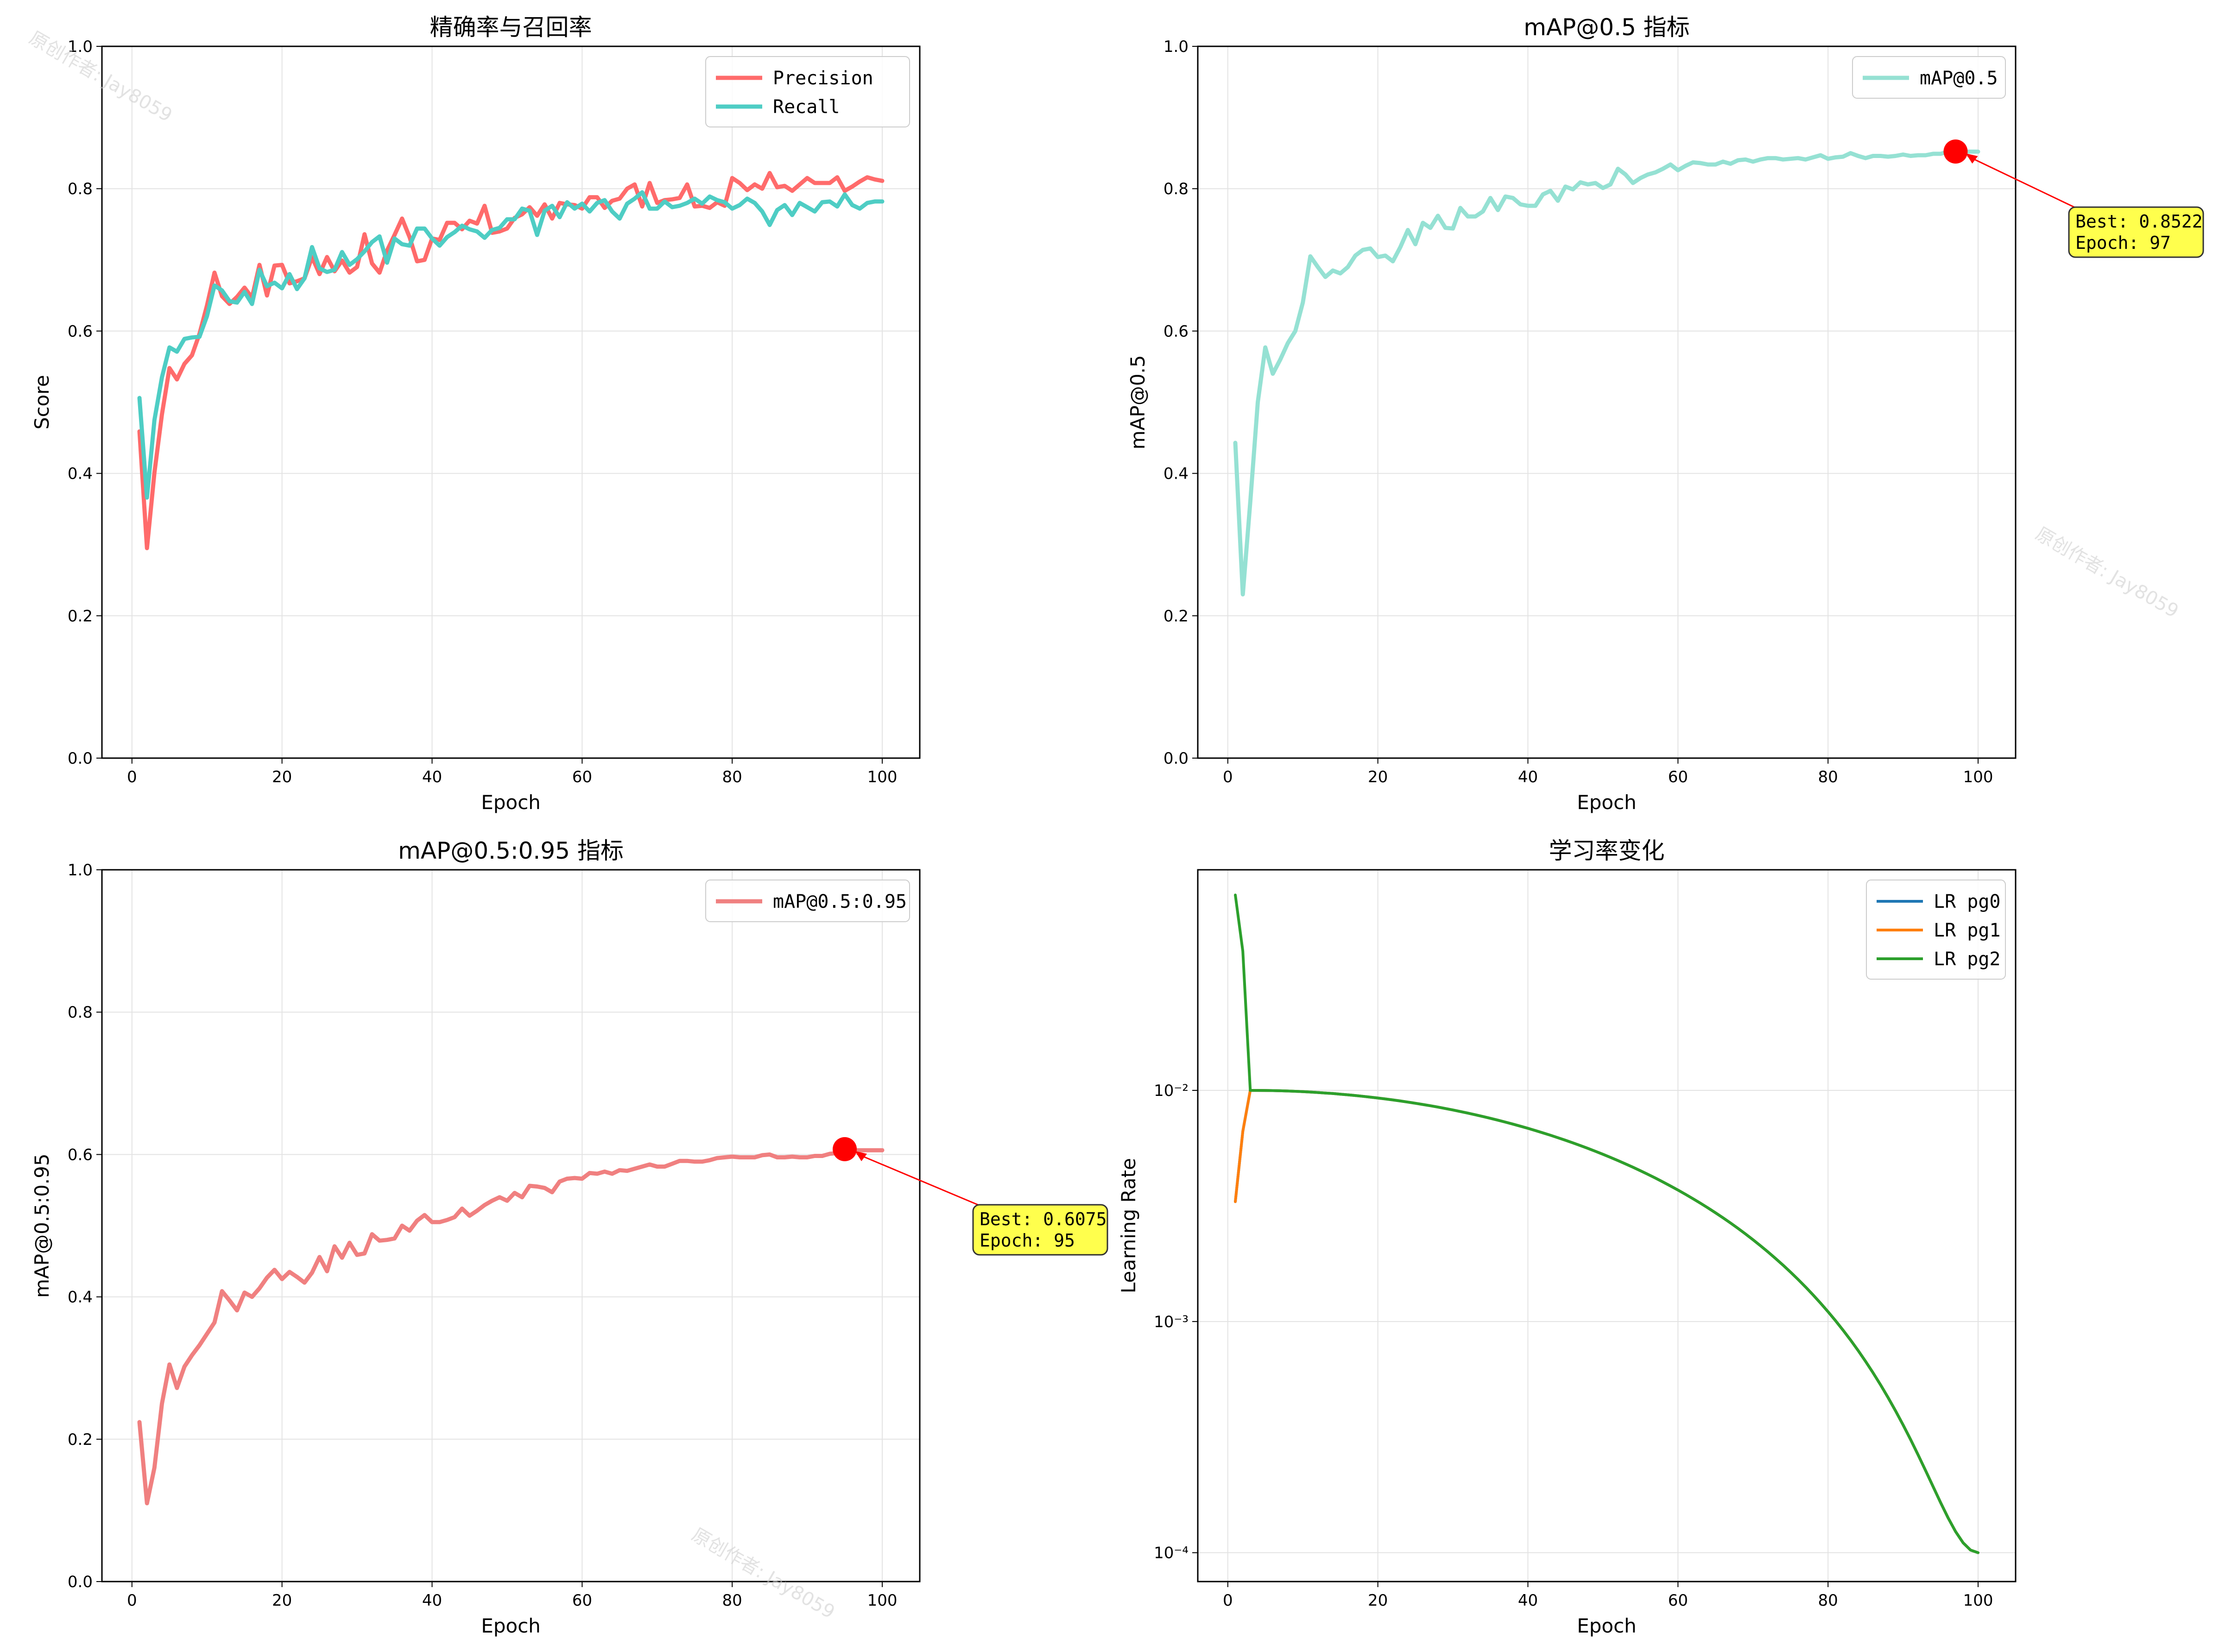  Describe the element at coordinates (1968, 959) in the screenshot. I see `legend-label: LR pg2` at that location.